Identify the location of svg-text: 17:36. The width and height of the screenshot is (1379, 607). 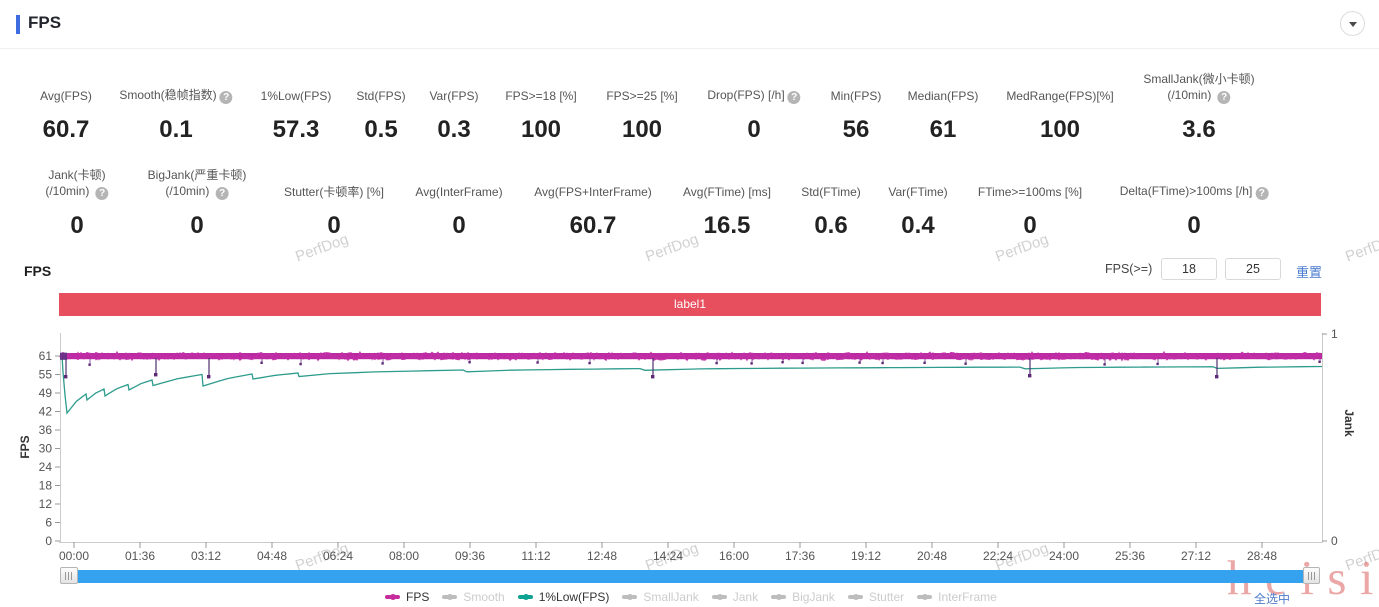
(800, 556).